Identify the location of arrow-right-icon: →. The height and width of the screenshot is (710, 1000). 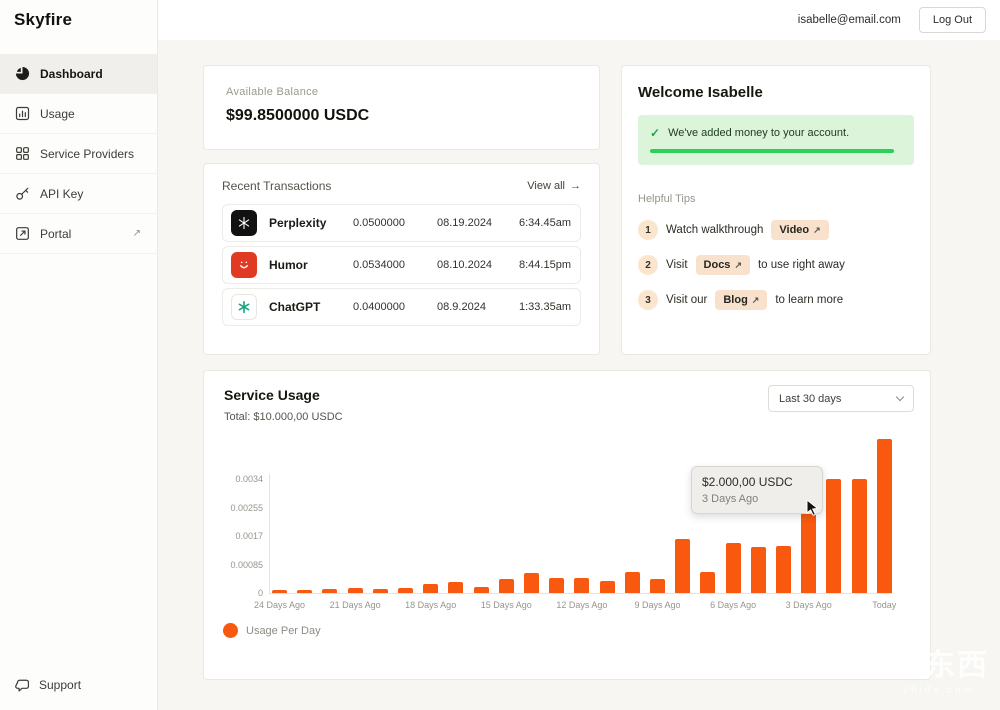
(575, 186).